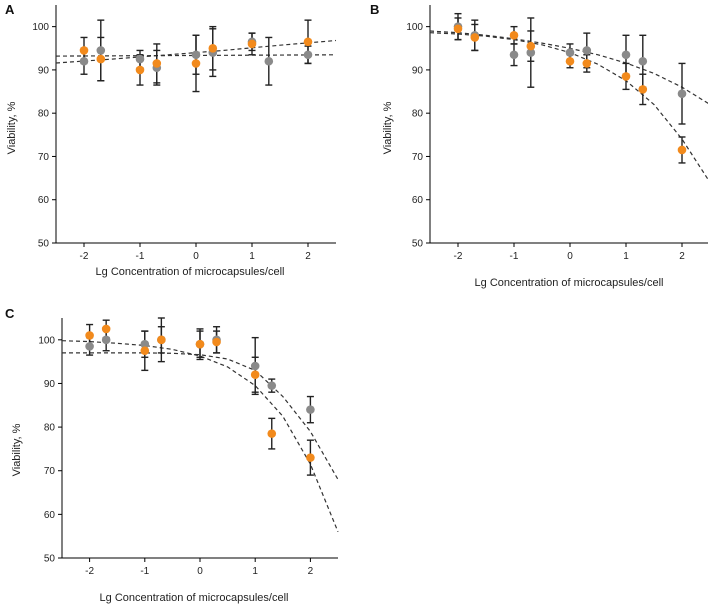  What do you see at coordinates (89, 571) in the screenshot?
I see `panel-c-x-tick-label: -2` at bounding box center [89, 571].